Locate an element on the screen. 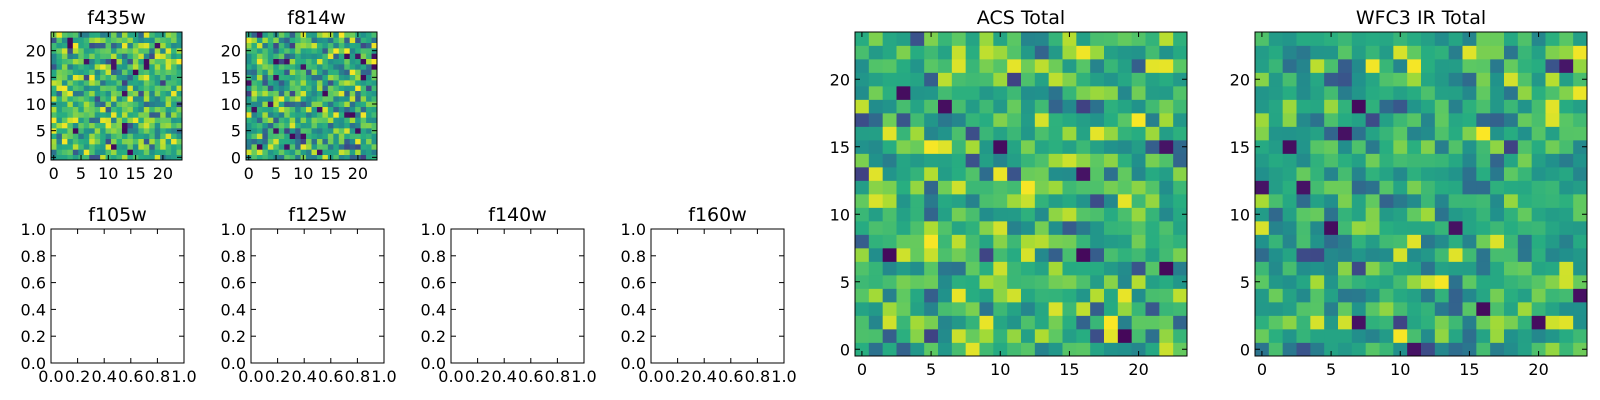  plot-frame is located at coordinates (717, 296).